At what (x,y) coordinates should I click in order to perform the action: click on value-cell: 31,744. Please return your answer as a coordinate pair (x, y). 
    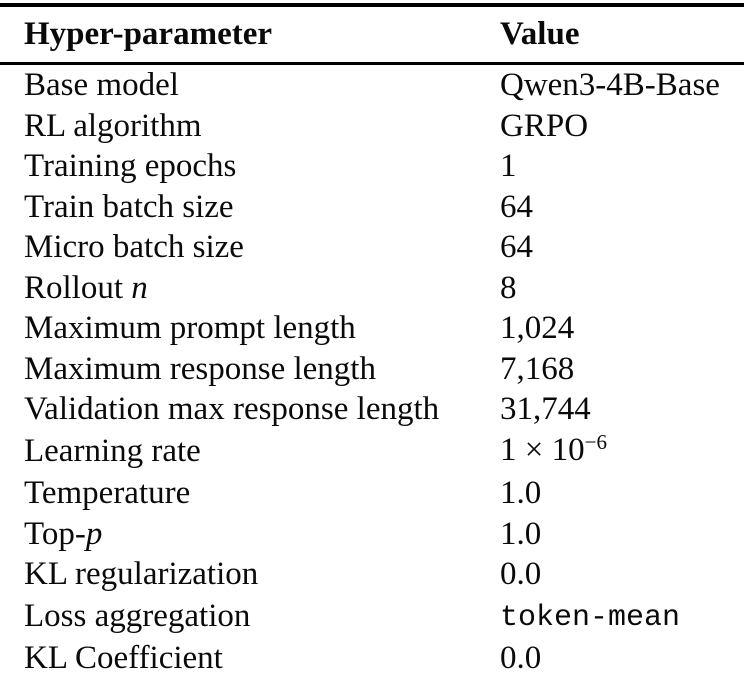
    Looking at the image, I should click on (622, 409).